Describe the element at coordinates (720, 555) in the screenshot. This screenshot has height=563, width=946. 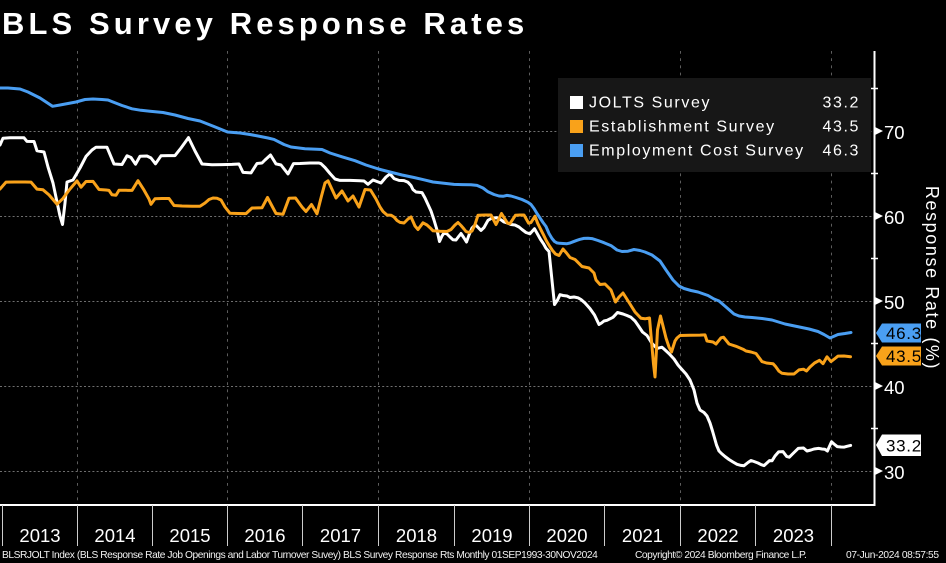
I see `svg-text:Copyright© 2024 Bloomberg Fina: Copyright© 2024 Bloomberg Finance L.P.` at that location.